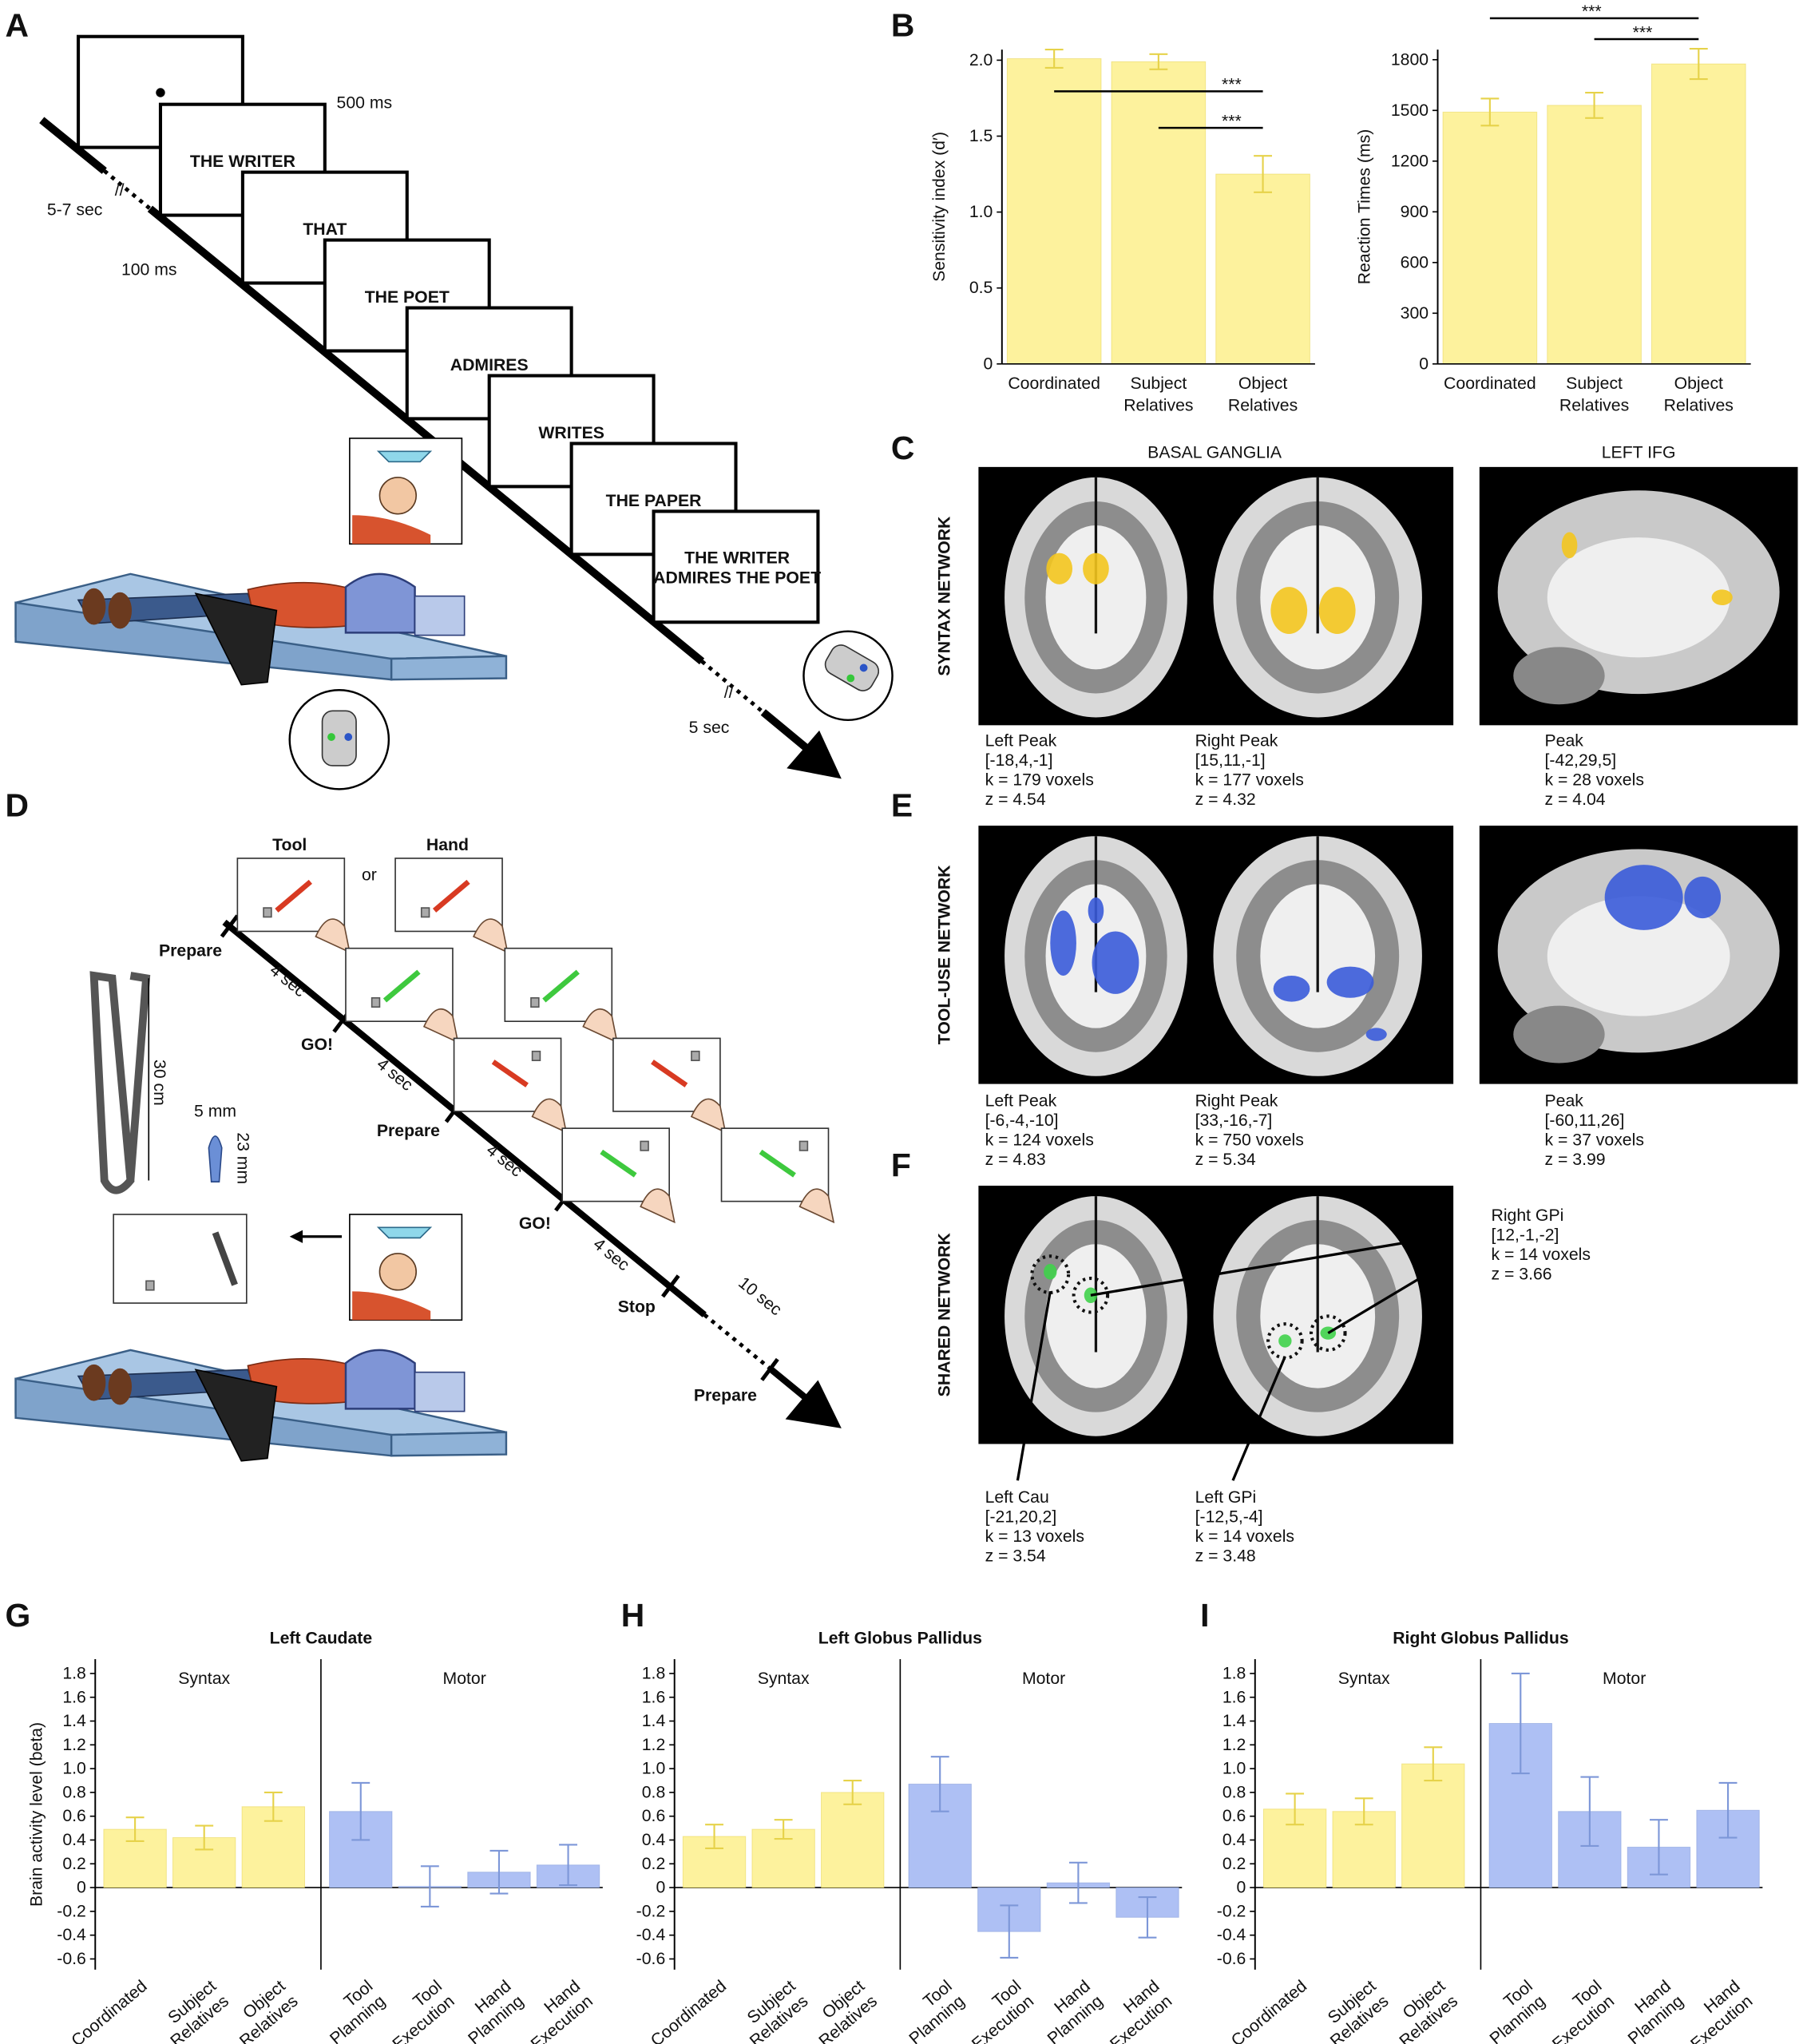  What do you see at coordinates (215, 1158) in the screenshot?
I see `tip` at bounding box center [215, 1158].